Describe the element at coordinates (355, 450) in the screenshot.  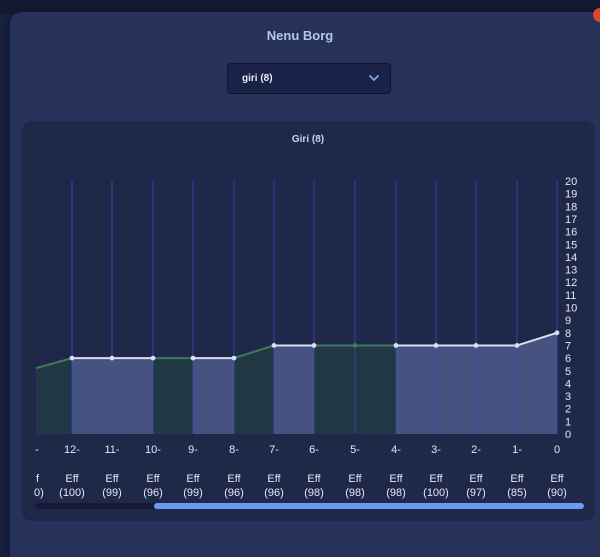
I see `x-tick-label: 5-` at that location.